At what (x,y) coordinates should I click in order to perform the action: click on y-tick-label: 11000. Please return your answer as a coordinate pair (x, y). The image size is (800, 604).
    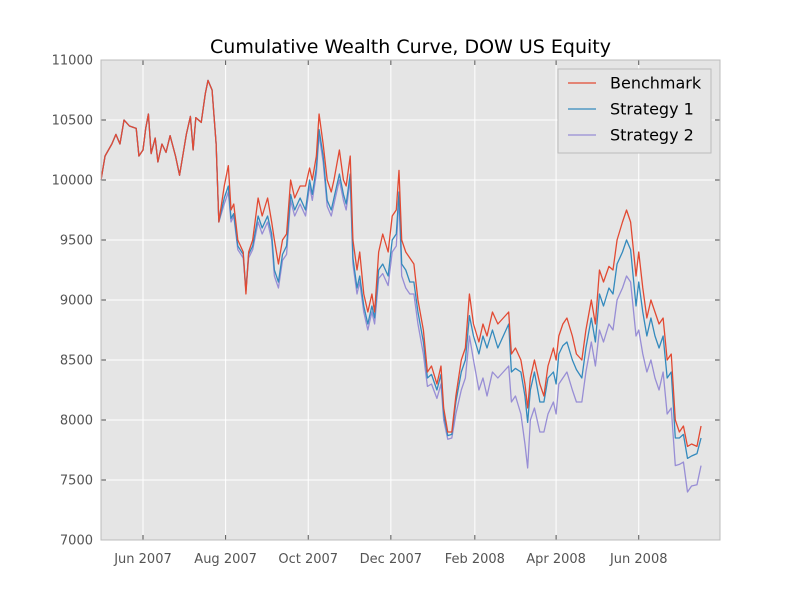
    Looking at the image, I should click on (72, 61).